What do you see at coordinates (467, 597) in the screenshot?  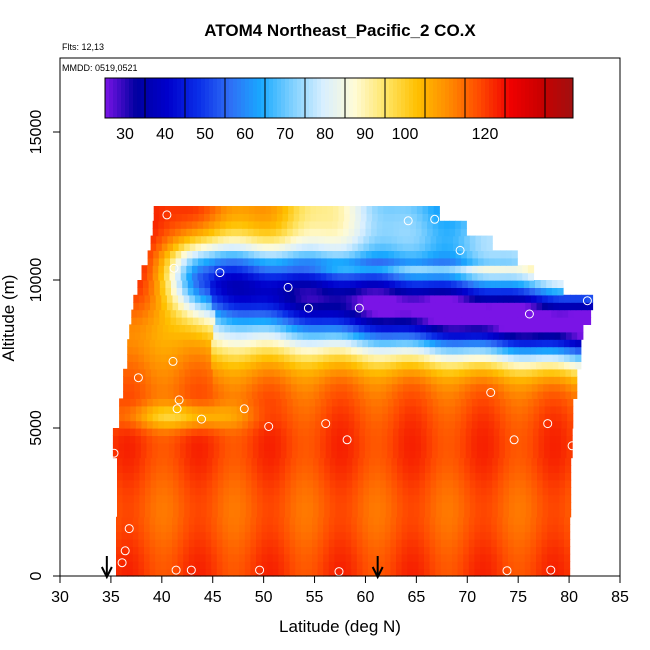 I see `x-tick-label: 70` at bounding box center [467, 597].